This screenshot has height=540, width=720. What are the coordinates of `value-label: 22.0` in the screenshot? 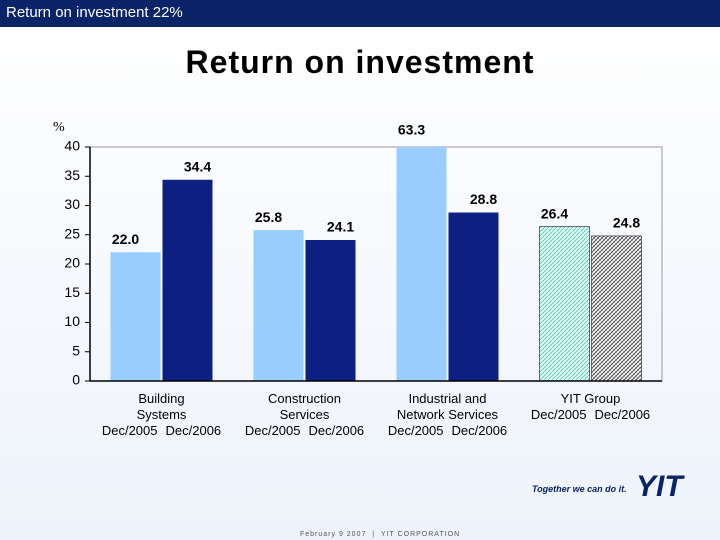 It's located at (125, 239).